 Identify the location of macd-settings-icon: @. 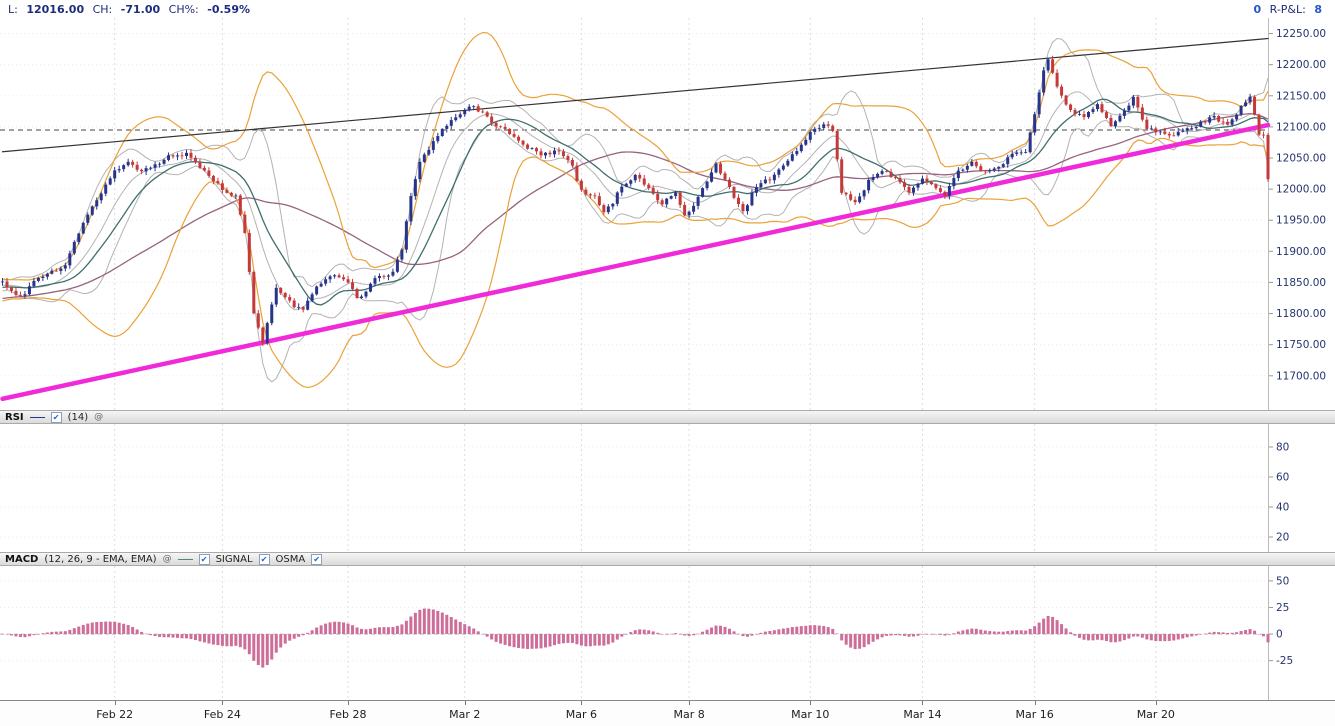
(167, 559).